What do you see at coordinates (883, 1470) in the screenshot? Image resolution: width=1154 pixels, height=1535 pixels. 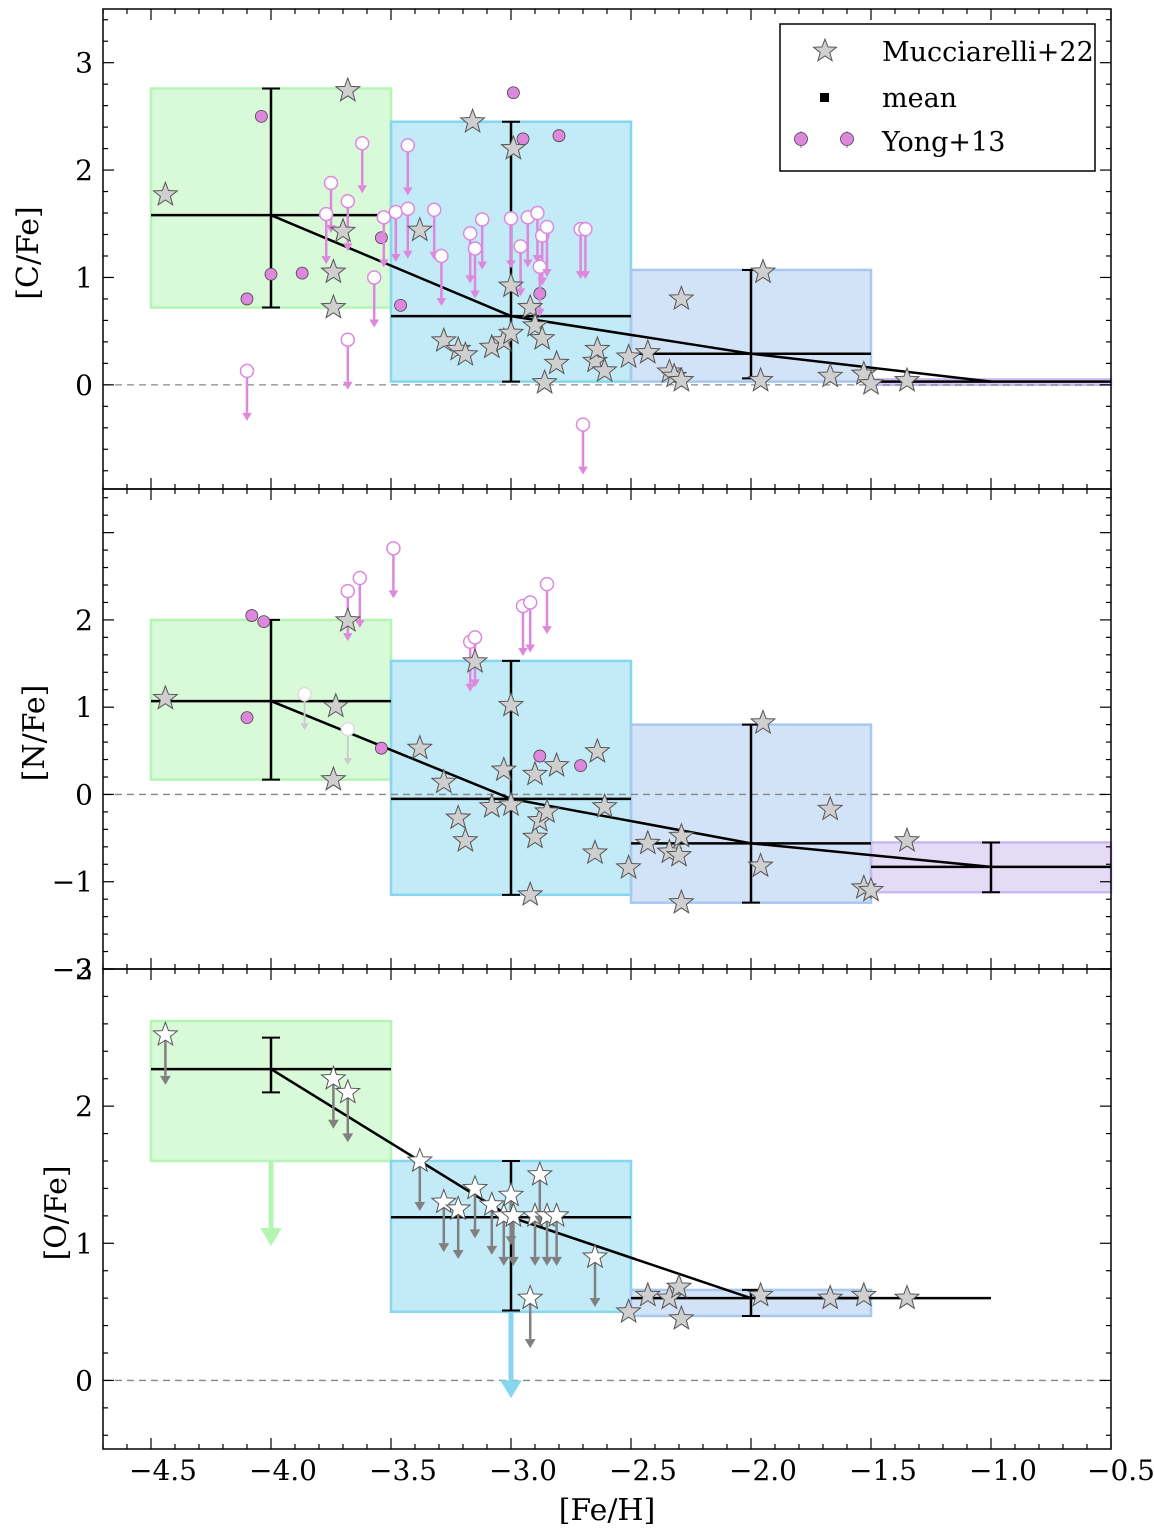 I see `x-tick-label: −1.5` at bounding box center [883, 1470].